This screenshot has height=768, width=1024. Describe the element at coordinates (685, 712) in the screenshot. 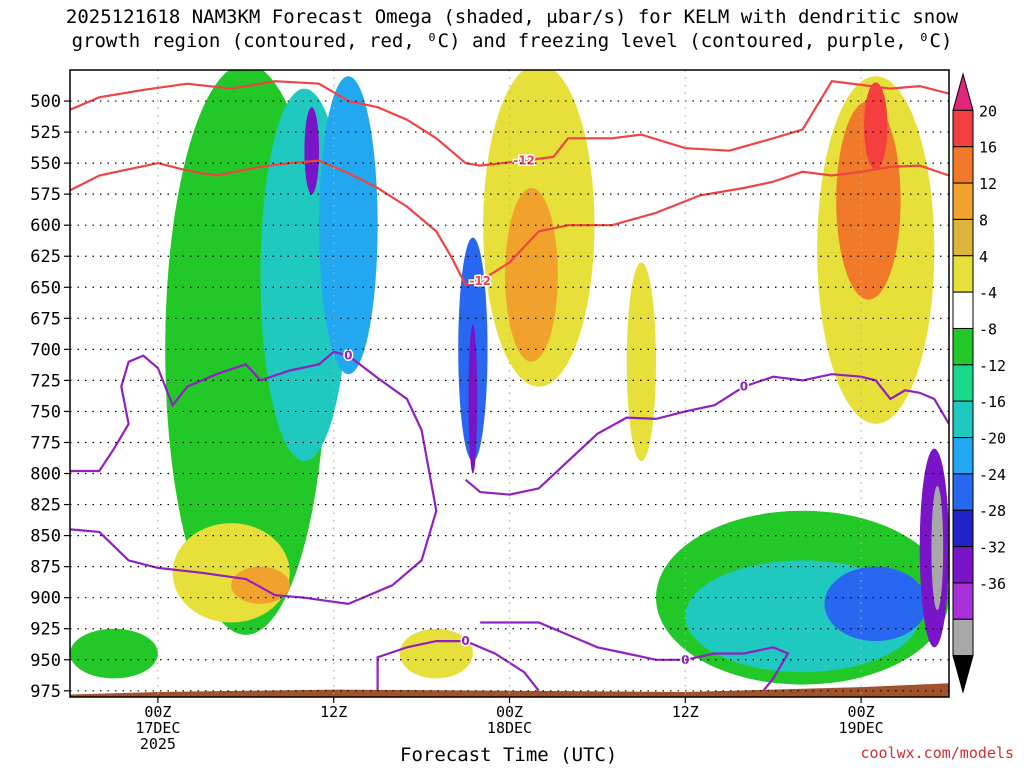

I see `xtick-label-36-0: 12Z` at that location.